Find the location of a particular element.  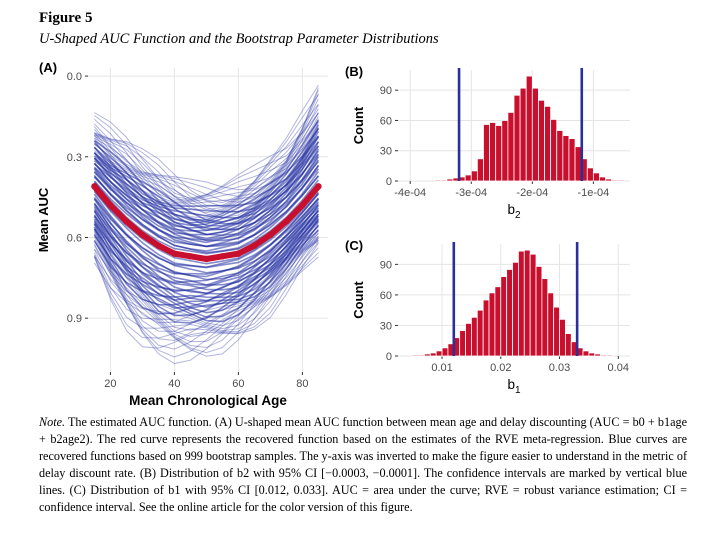

panel-label: (A) is located at coordinates (48, 67).